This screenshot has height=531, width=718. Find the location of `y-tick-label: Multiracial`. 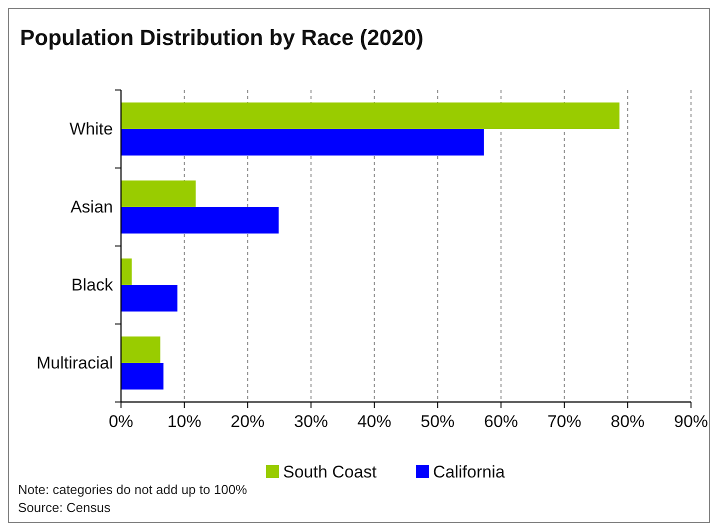

y-tick-label: Multiracial is located at coordinates (74, 363).